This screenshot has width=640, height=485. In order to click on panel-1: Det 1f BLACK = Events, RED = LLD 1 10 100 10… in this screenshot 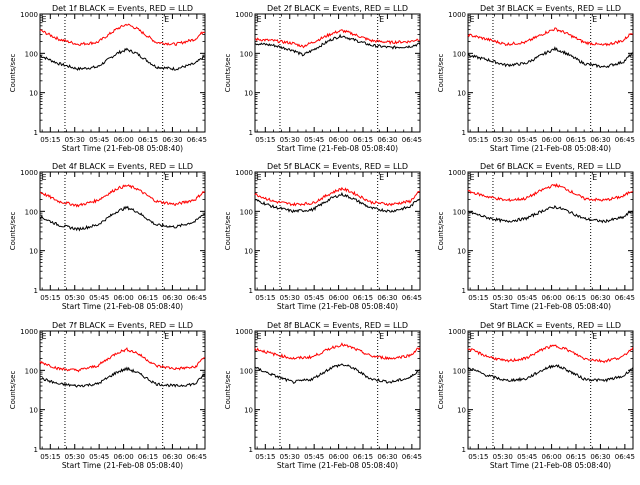, I will do `click(108, 78)`.